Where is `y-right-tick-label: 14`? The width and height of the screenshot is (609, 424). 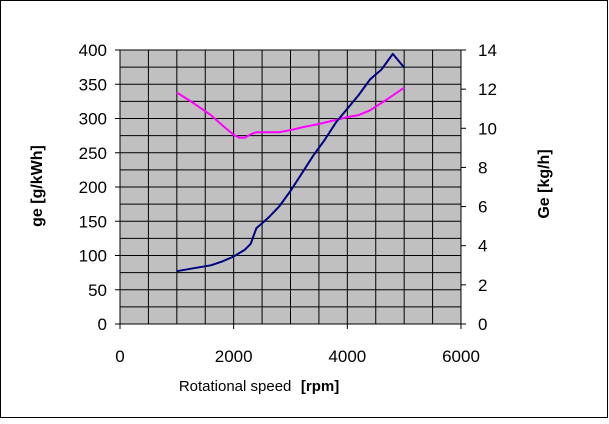
y-right-tick-label: 14 is located at coordinates (487, 50).